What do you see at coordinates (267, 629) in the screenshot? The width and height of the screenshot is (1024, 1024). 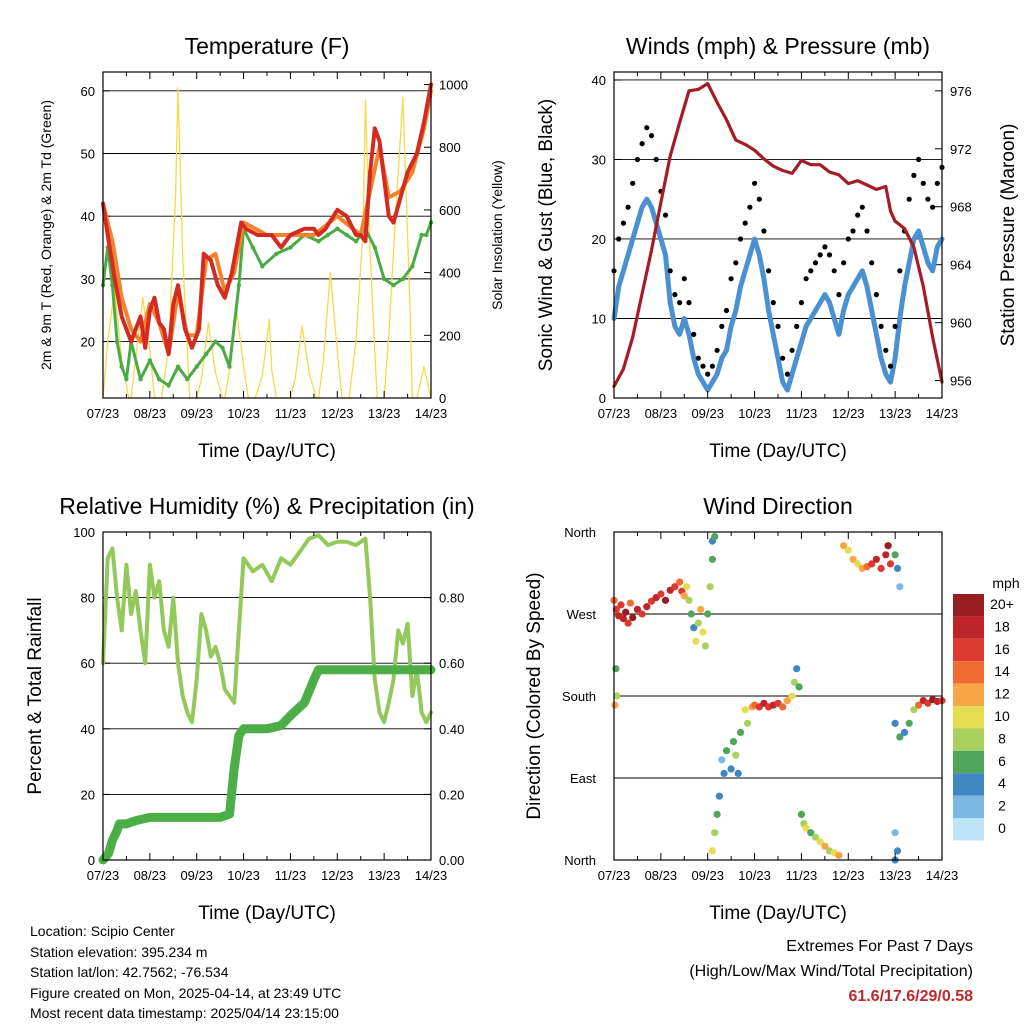 I see `humidity-line` at bounding box center [267, 629].